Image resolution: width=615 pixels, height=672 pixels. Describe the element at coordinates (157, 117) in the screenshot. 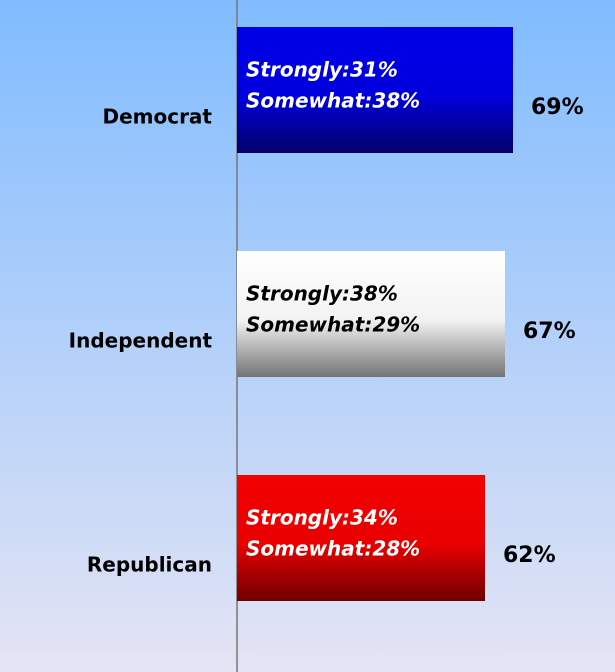

I see `category-label: Democrat` at that location.